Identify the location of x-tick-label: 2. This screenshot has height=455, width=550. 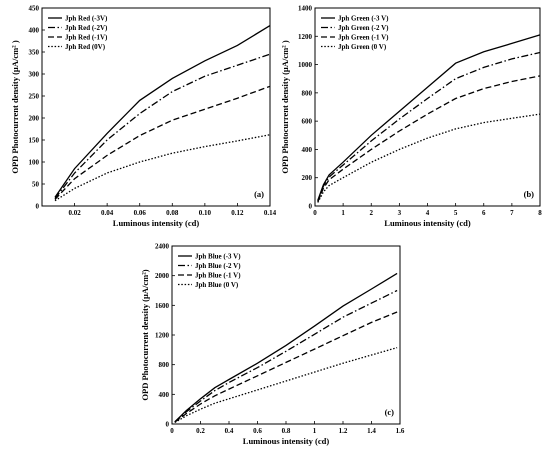
(372, 213).